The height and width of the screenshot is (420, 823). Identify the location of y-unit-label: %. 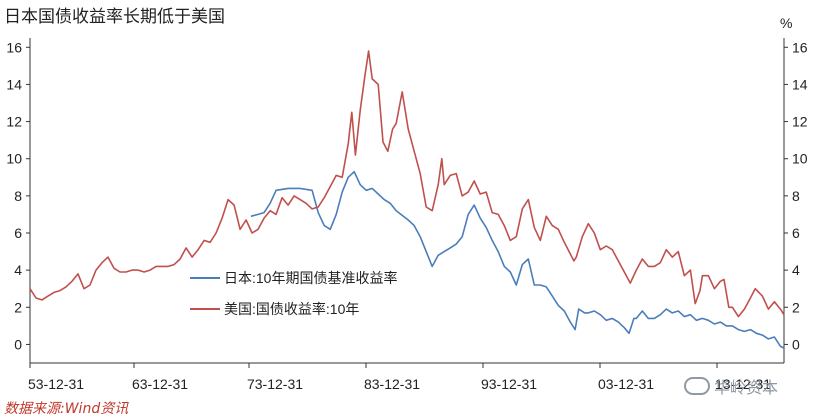
(786, 23).